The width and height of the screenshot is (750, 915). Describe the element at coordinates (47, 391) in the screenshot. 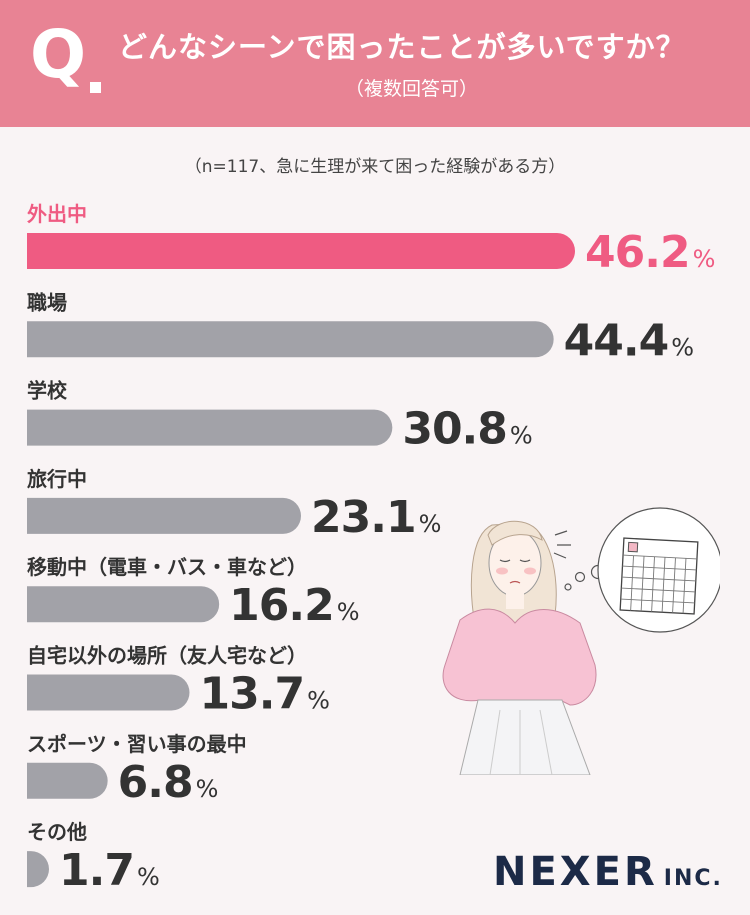

I see `category-label: 学校` at that location.